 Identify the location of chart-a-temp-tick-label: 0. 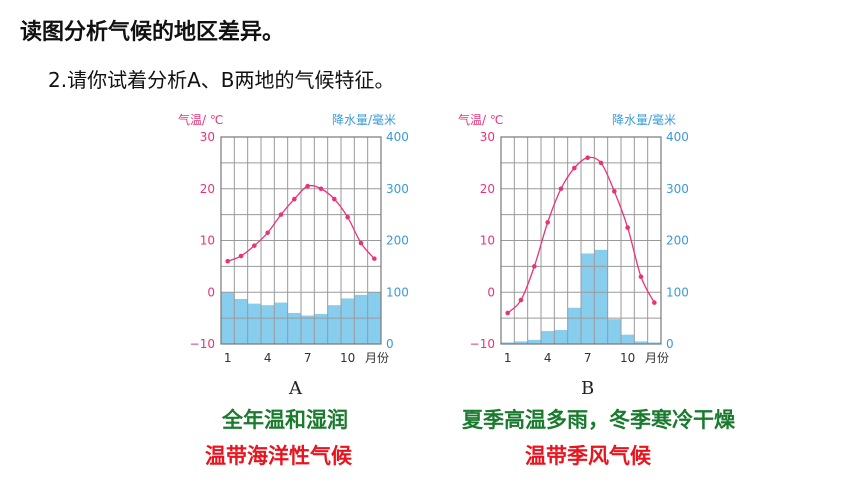
(211, 292).